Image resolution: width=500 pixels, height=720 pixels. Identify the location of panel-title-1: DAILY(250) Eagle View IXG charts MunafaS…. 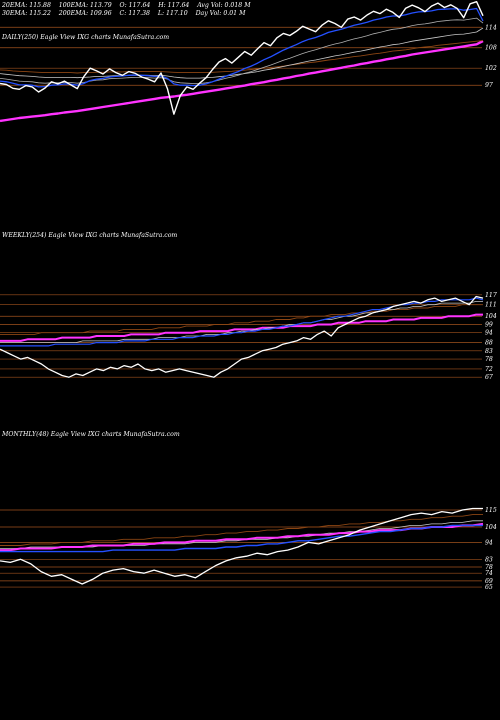
(86, 37).